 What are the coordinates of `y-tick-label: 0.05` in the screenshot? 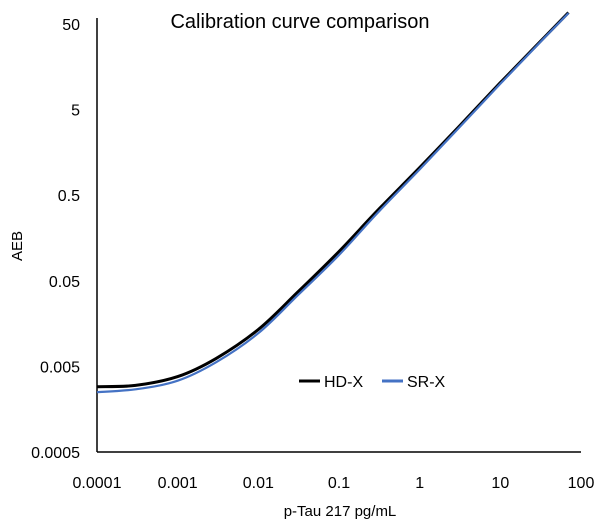 It's located at (64, 282).